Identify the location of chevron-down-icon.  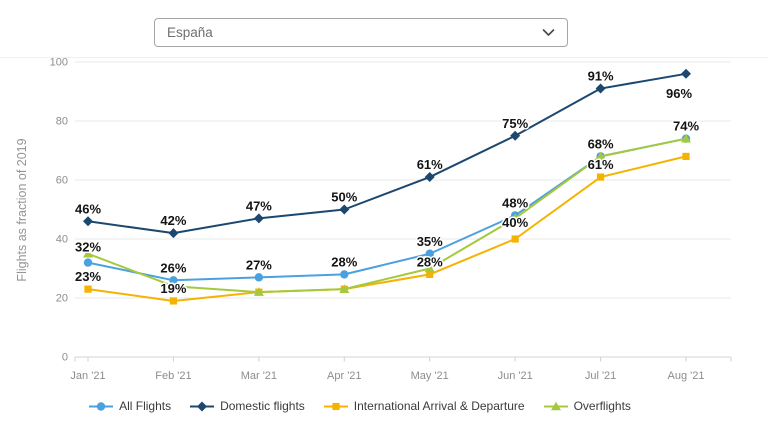
(548, 32).